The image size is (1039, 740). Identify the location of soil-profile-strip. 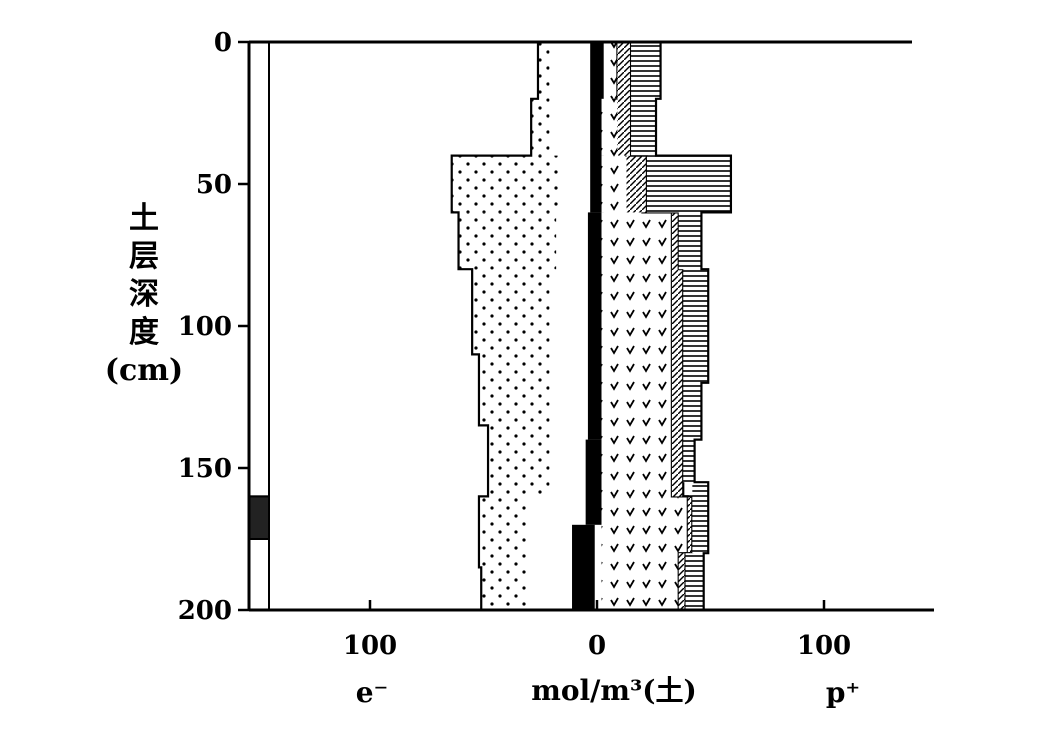
(259, 326).